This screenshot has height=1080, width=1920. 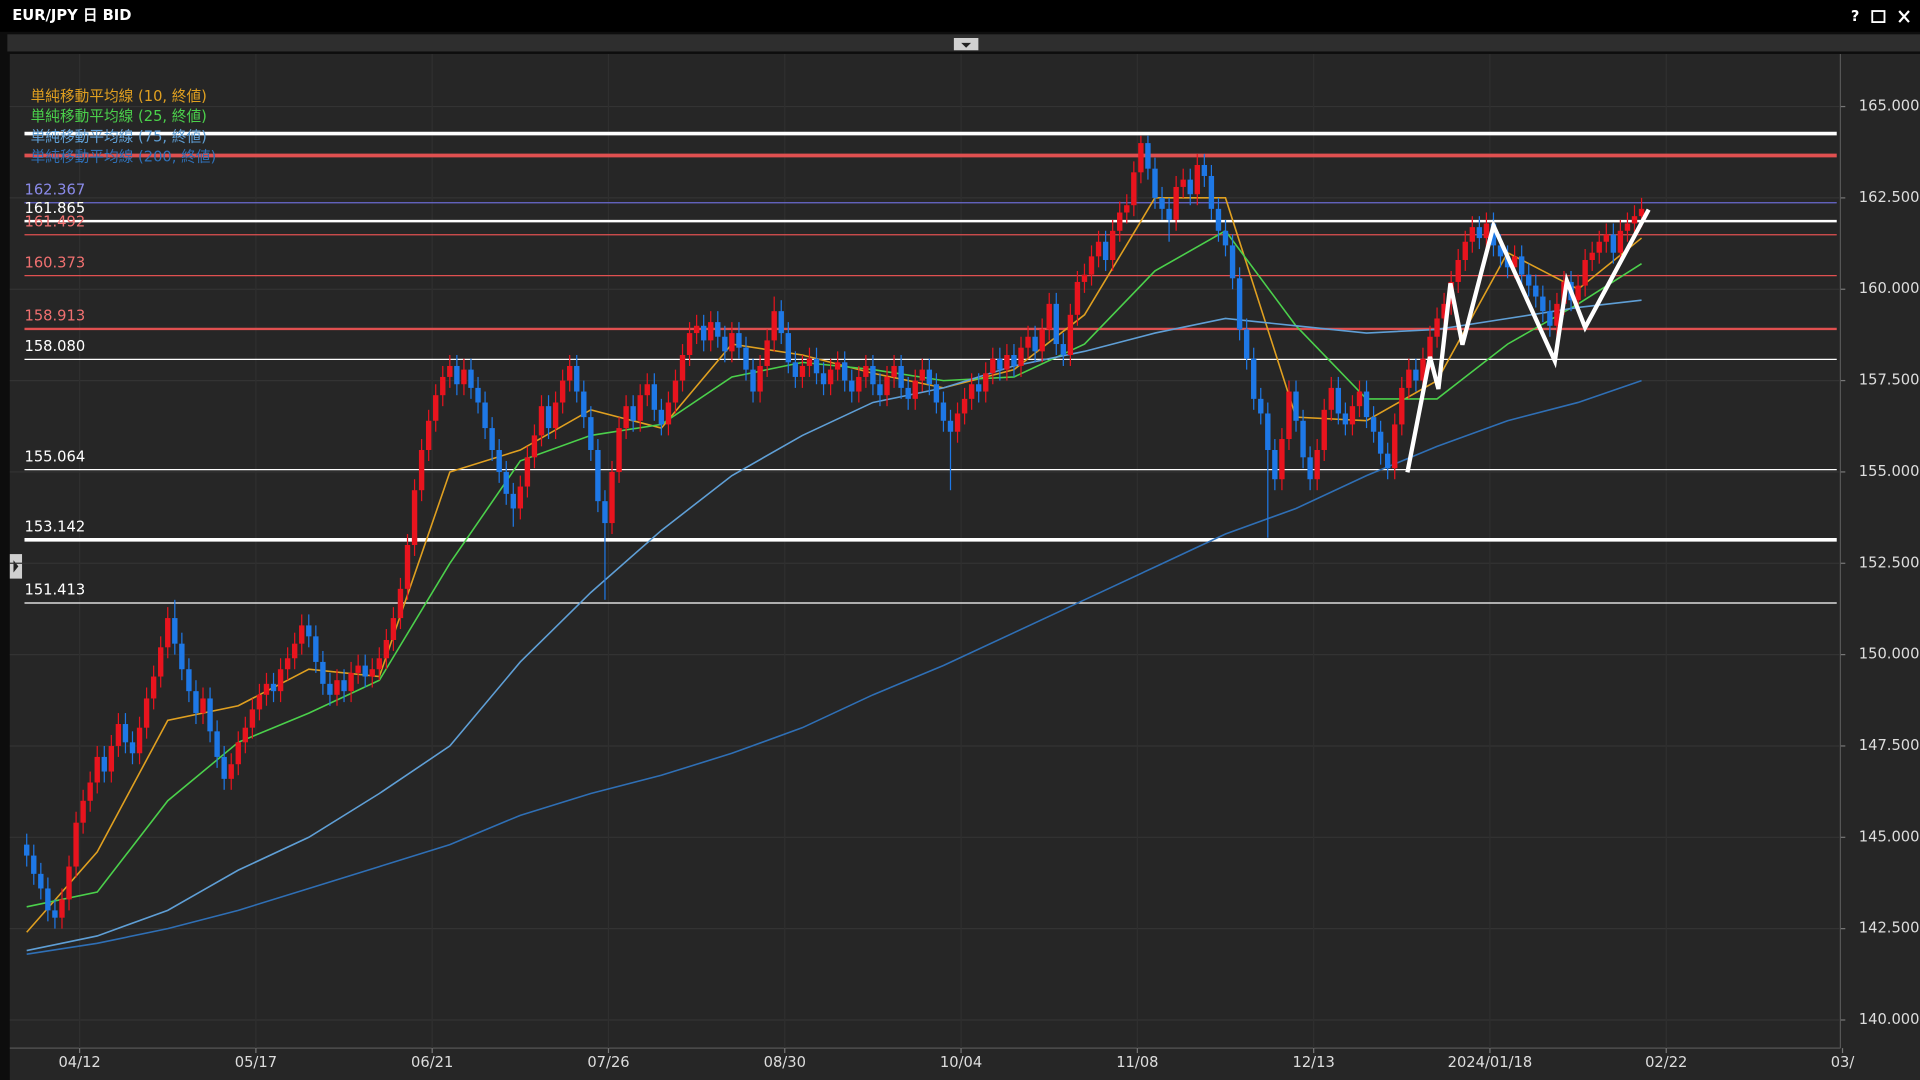 What do you see at coordinates (54, 221) in the screenshot?
I see `level-label: 161.492` at bounding box center [54, 221].